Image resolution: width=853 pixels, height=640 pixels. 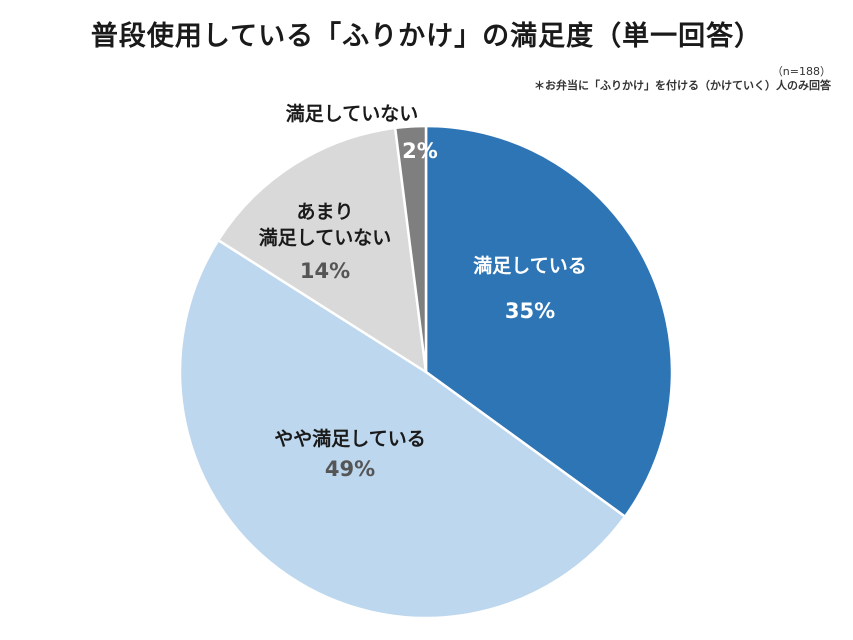 I want to click on slice-value-1: 49%, so click(x=350, y=469).